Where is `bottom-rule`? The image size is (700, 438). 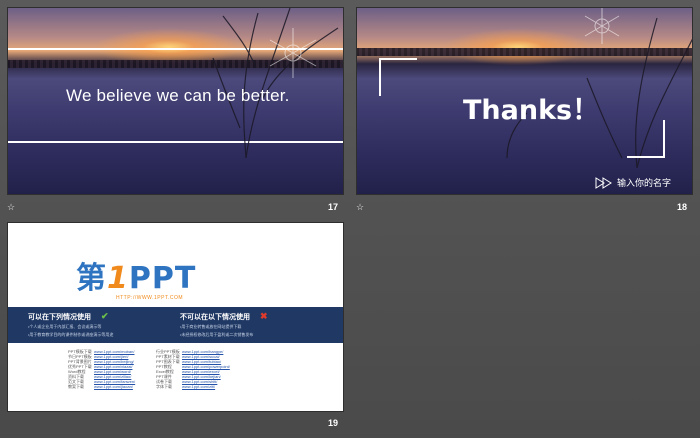 bottom-rule is located at coordinates (175, 142).